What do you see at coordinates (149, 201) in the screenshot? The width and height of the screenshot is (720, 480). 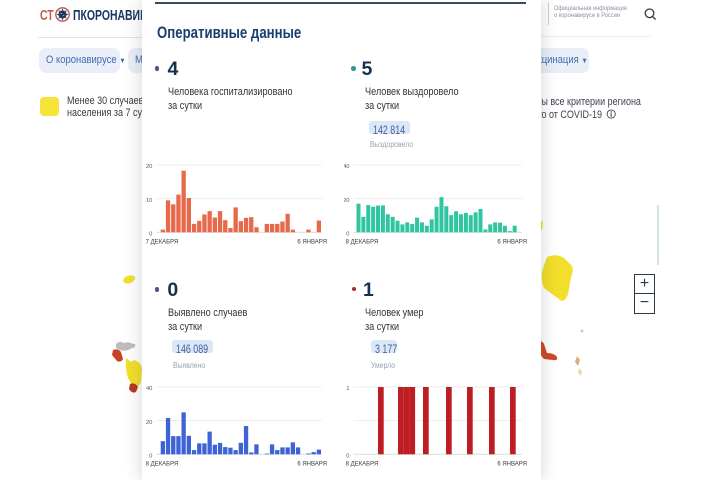 I see `svg-text: 10` at bounding box center [149, 201].